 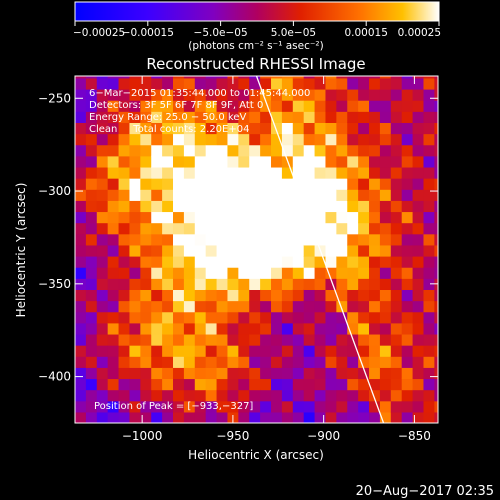 What do you see at coordinates (99, 33) in the screenshot?
I see `colorbar-tick-label: −0.00025` at bounding box center [99, 33].